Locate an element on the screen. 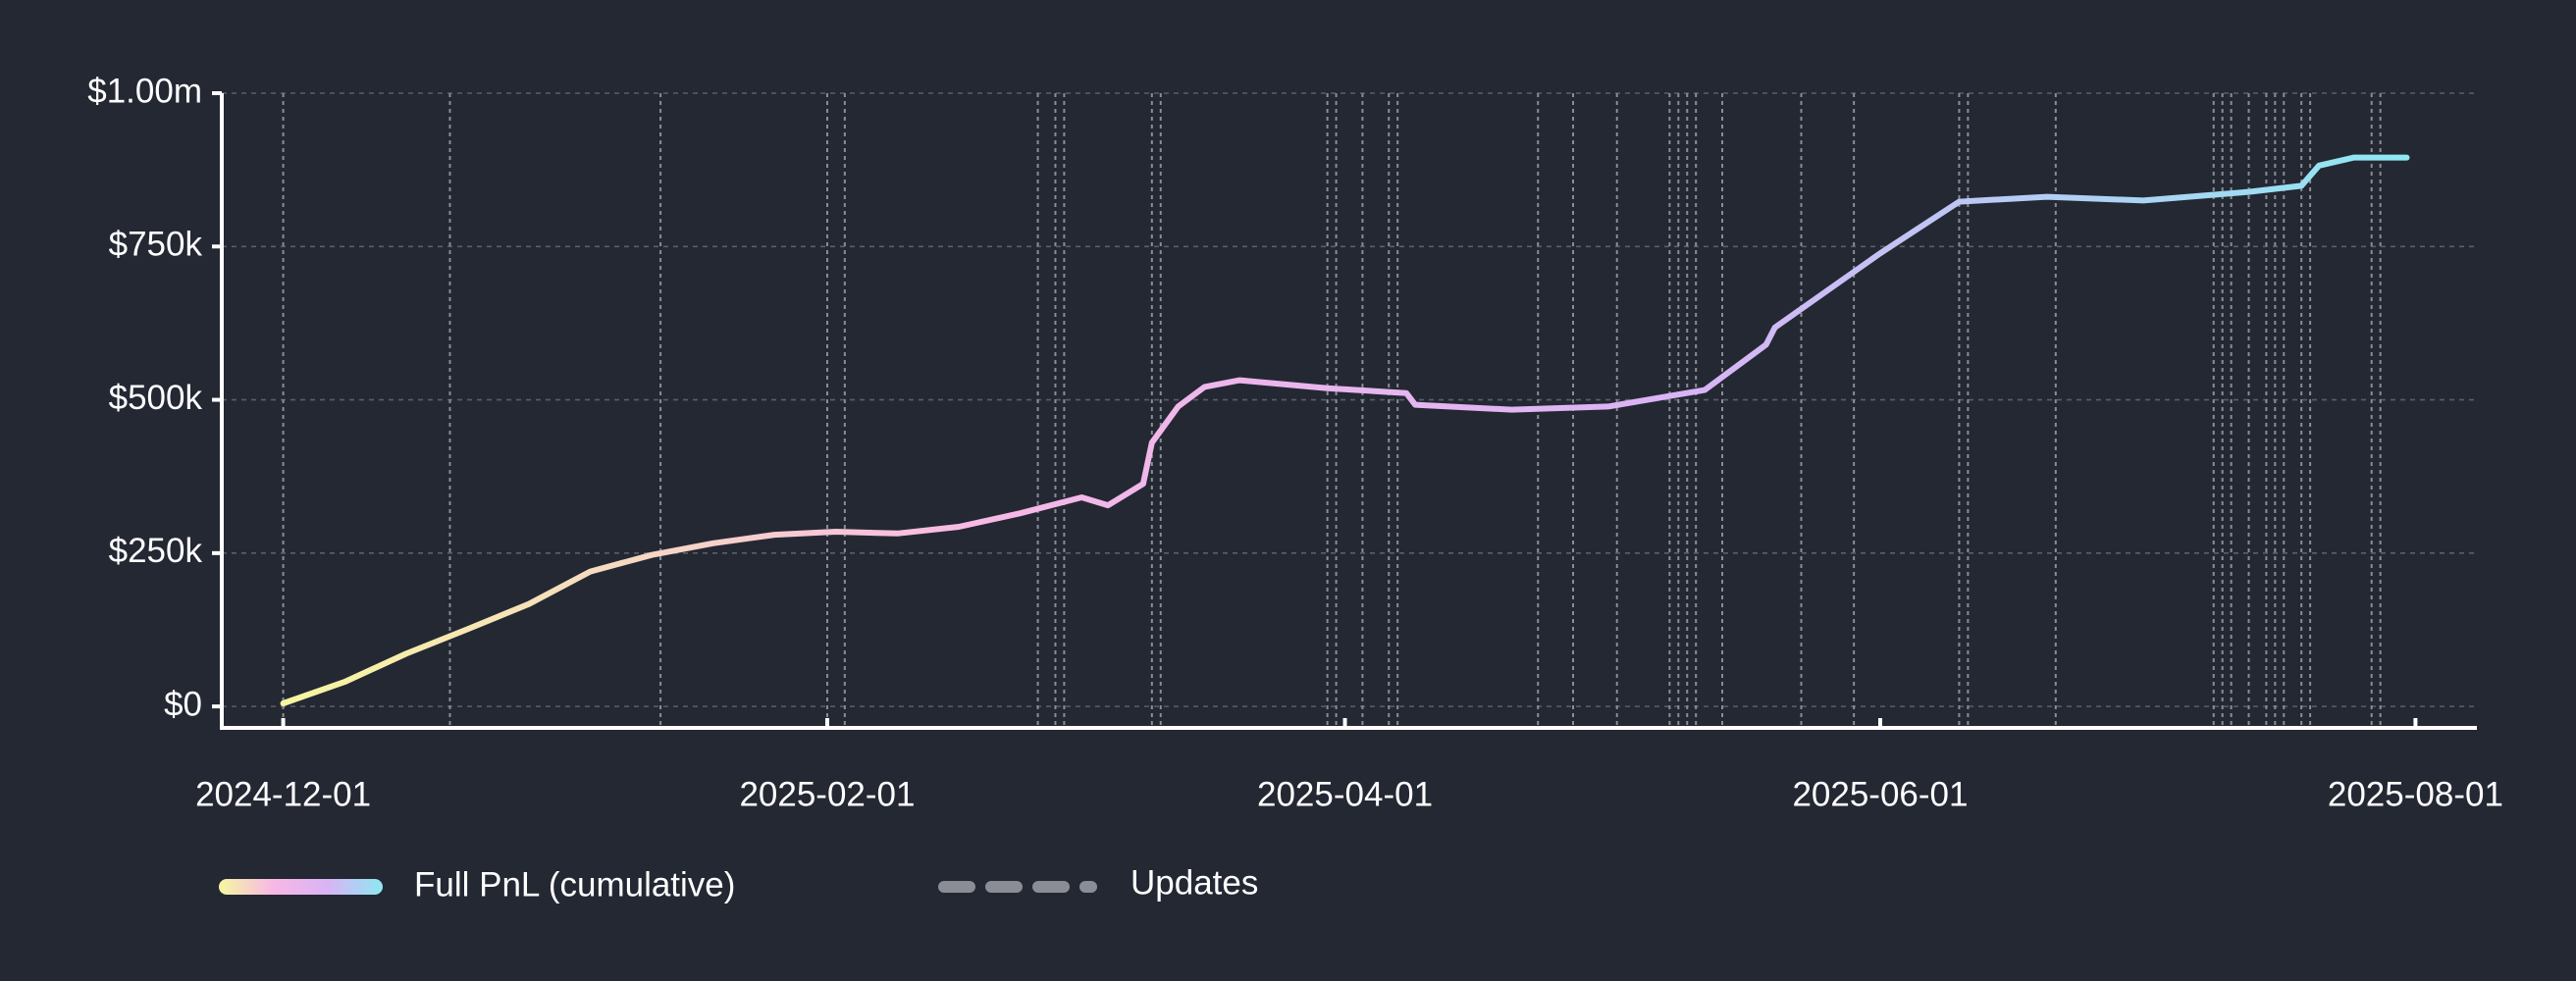 This screenshot has width=2576, height=981. y-tick-label: $750k is located at coordinates (156, 245).